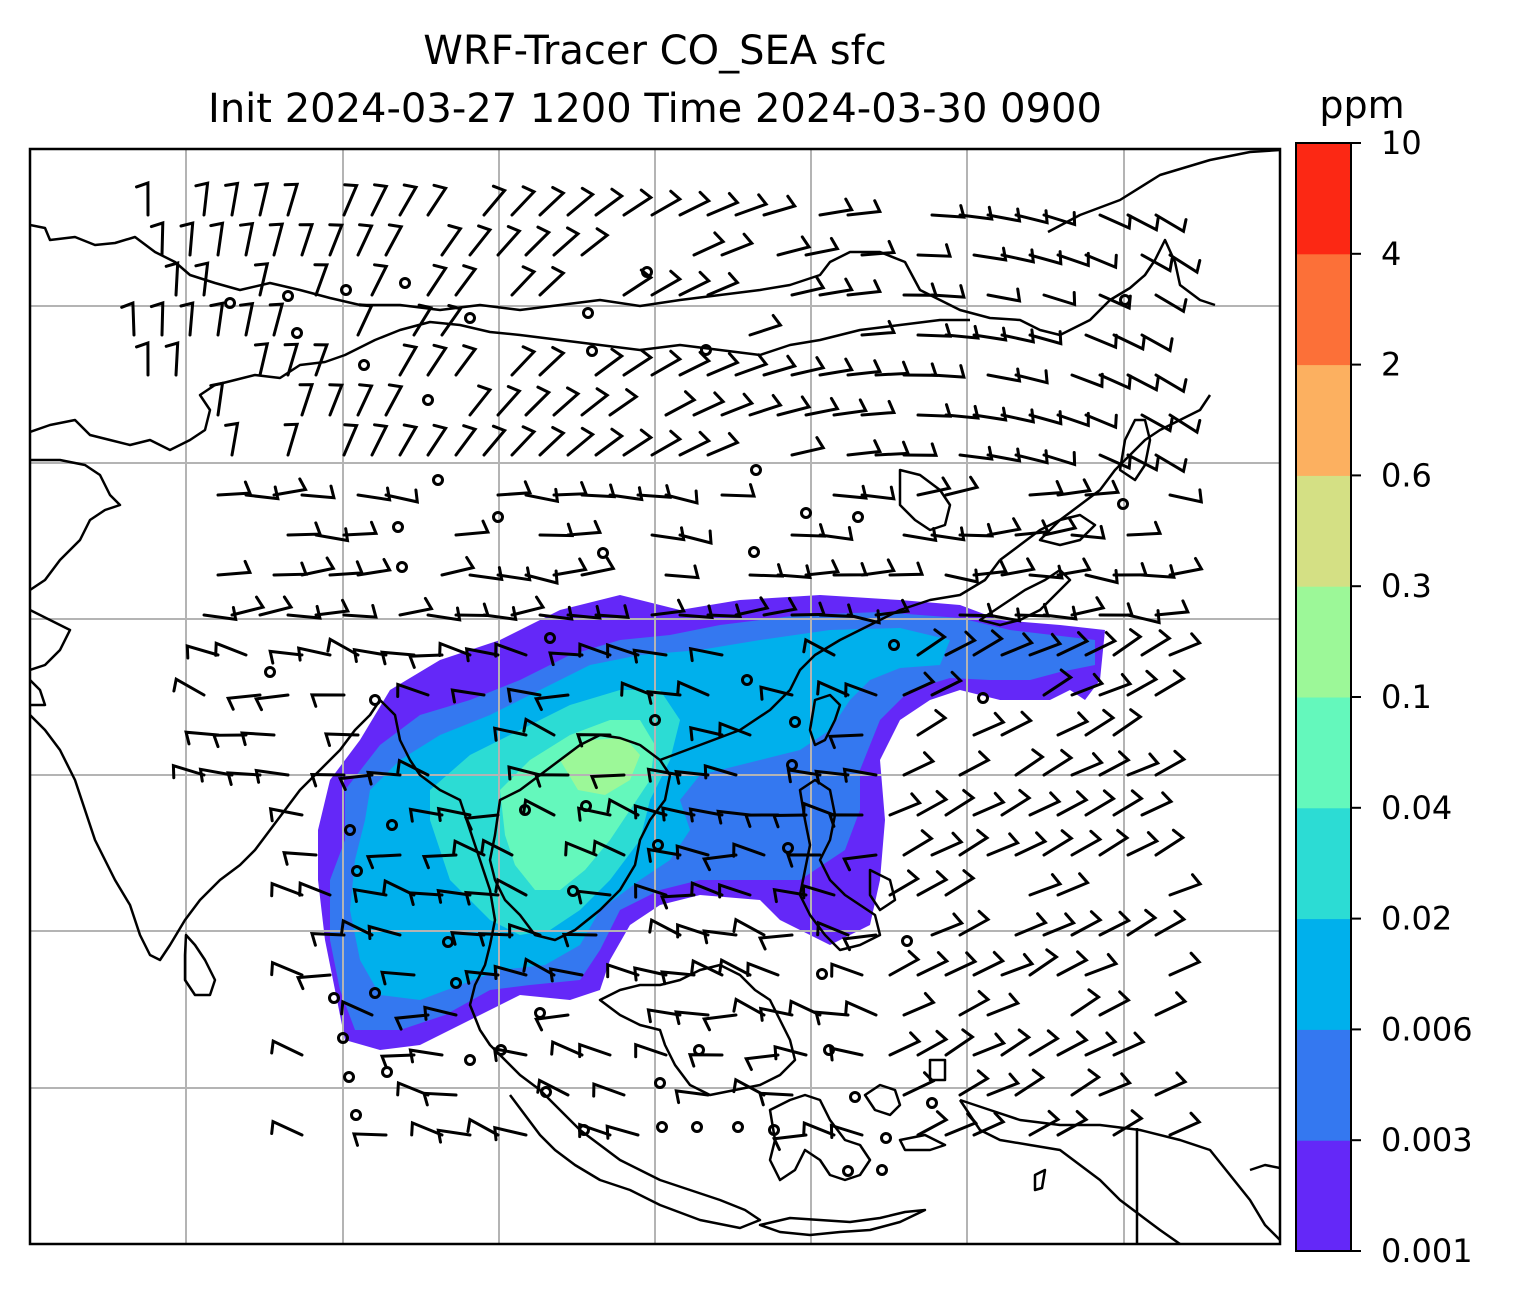  I want to click on colorbar-swatch, so click(1323, 642).